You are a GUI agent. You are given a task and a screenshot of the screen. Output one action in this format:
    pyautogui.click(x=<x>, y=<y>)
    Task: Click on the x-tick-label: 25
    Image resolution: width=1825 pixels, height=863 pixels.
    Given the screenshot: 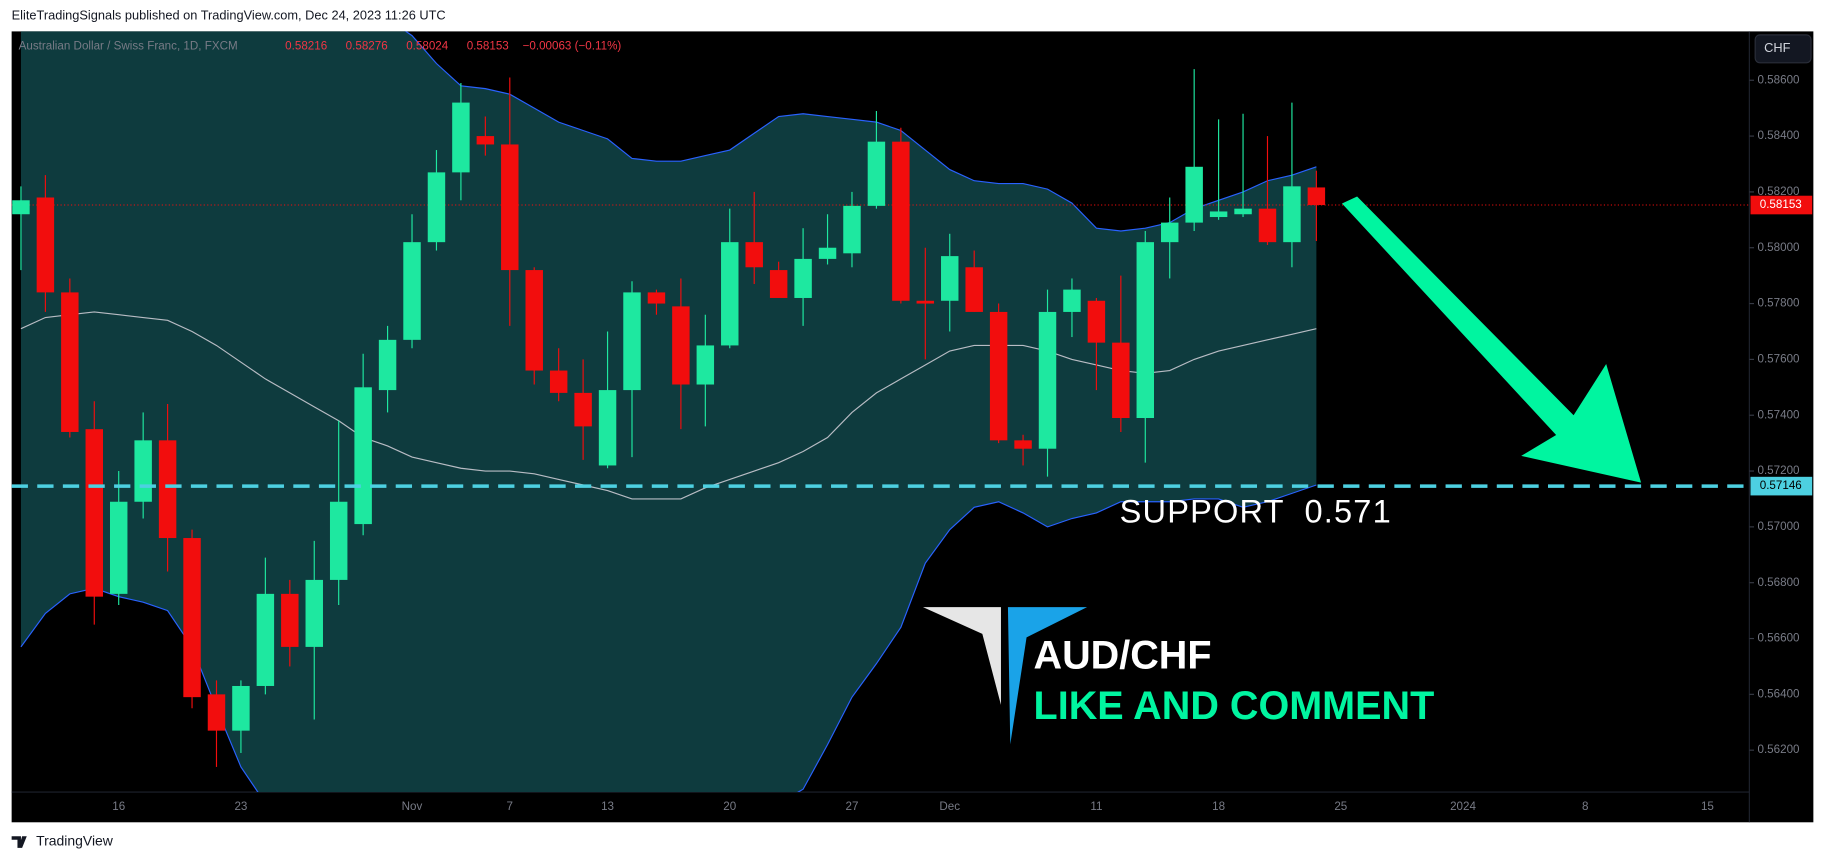 What is the action you would take?
    pyautogui.click(x=1340, y=806)
    